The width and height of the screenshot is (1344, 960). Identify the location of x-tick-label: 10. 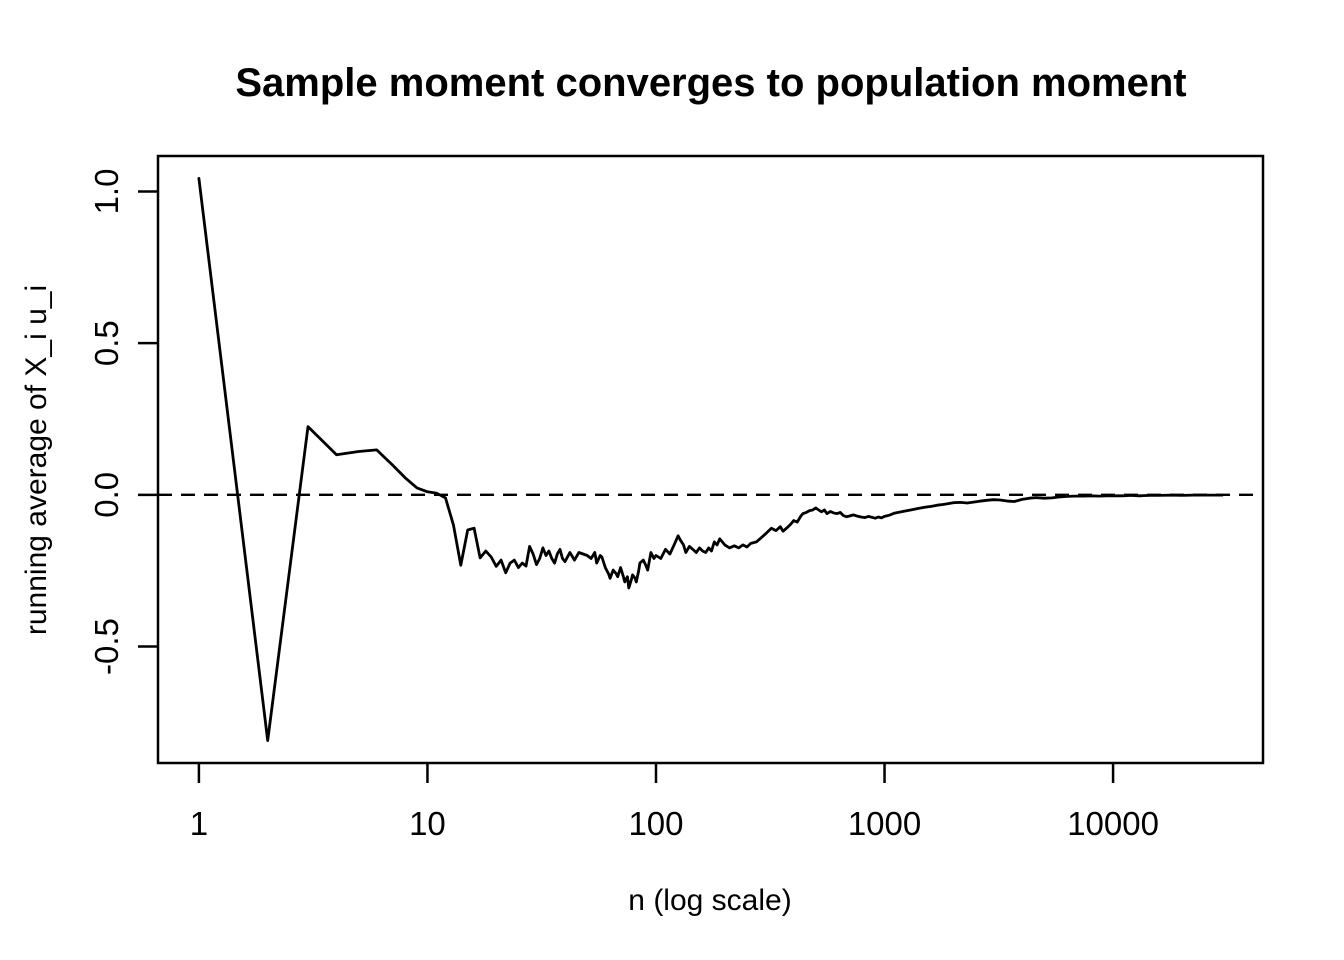
(427, 823).